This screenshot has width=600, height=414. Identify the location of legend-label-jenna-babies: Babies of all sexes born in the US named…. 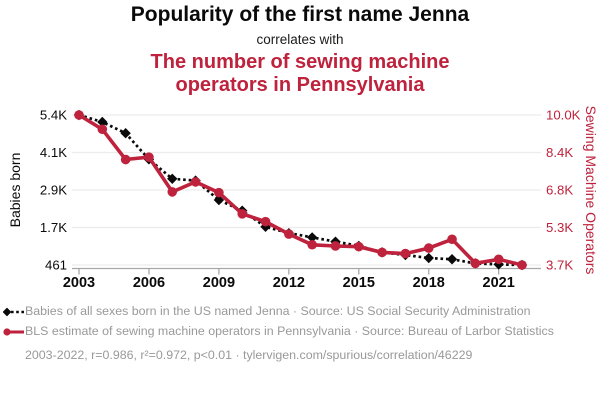
(278, 311).